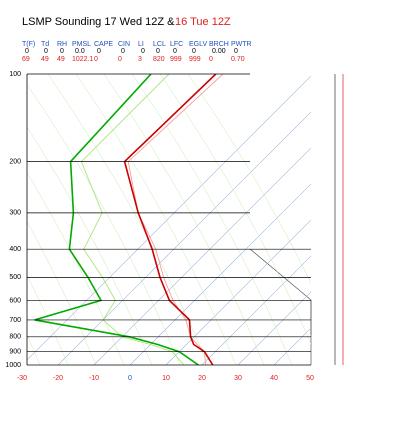 The image size is (400, 435). What do you see at coordinates (241, 44) in the screenshot?
I see `index-label: PWTR` at bounding box center [241, 44].